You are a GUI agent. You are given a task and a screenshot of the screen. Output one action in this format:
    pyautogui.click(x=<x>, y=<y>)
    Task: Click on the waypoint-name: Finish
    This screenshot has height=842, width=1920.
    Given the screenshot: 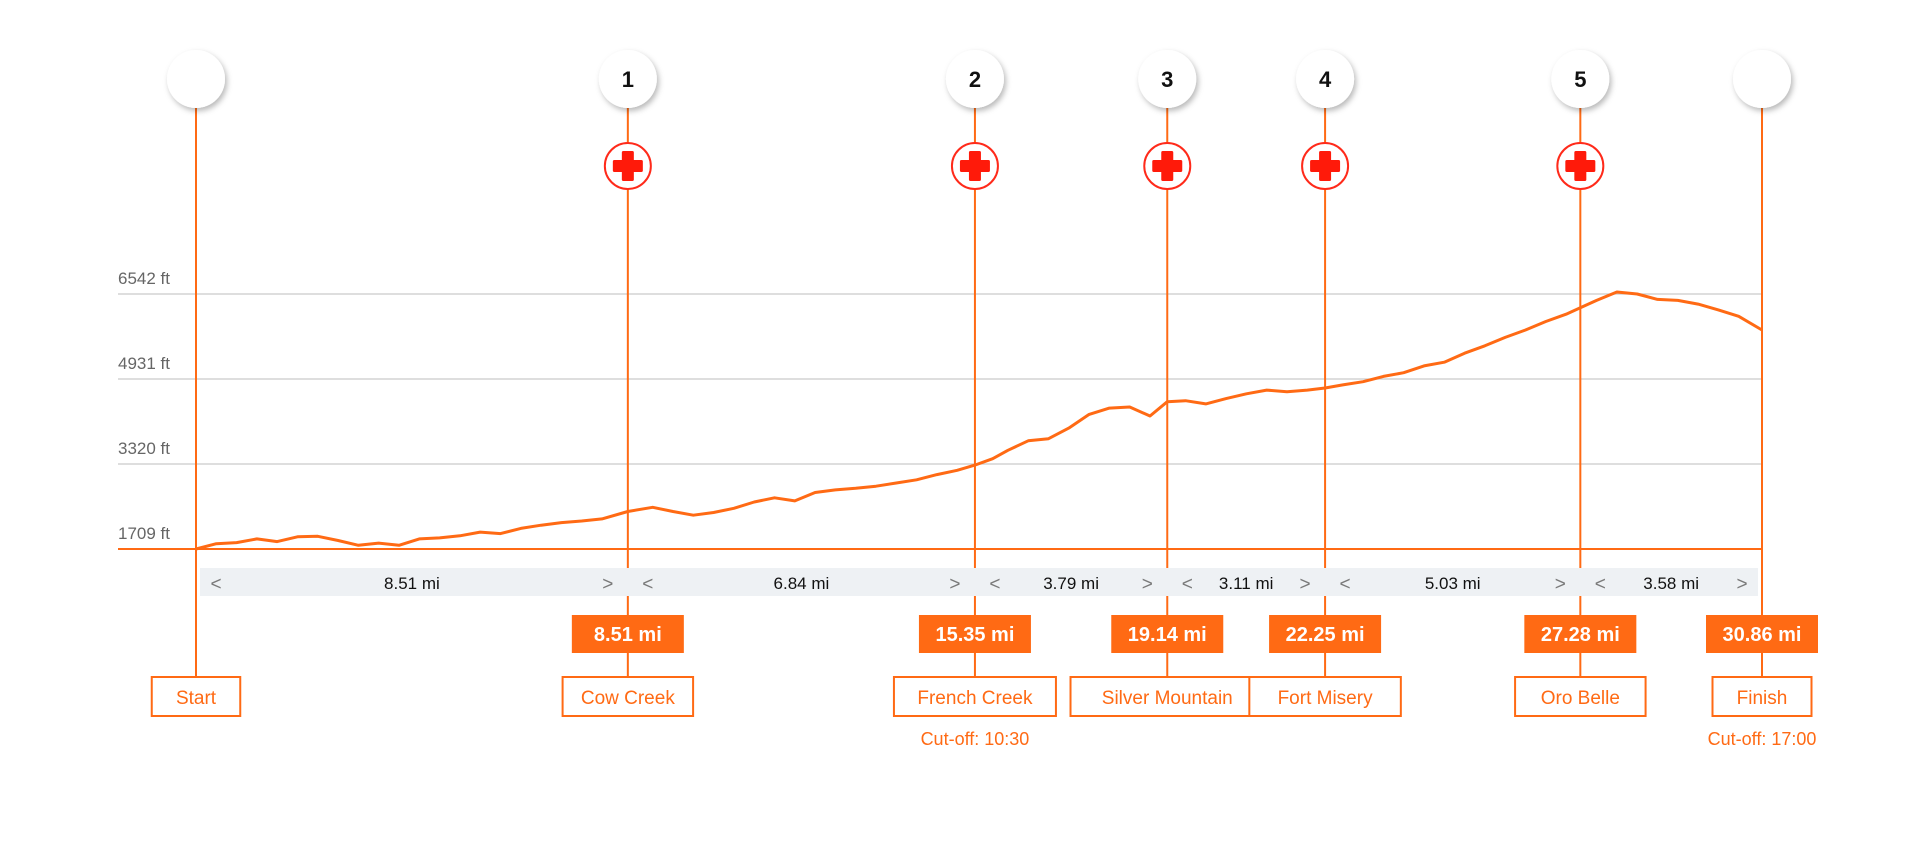 What is the action you would take?
    pyautogui.click(x=1762, y=698)
    